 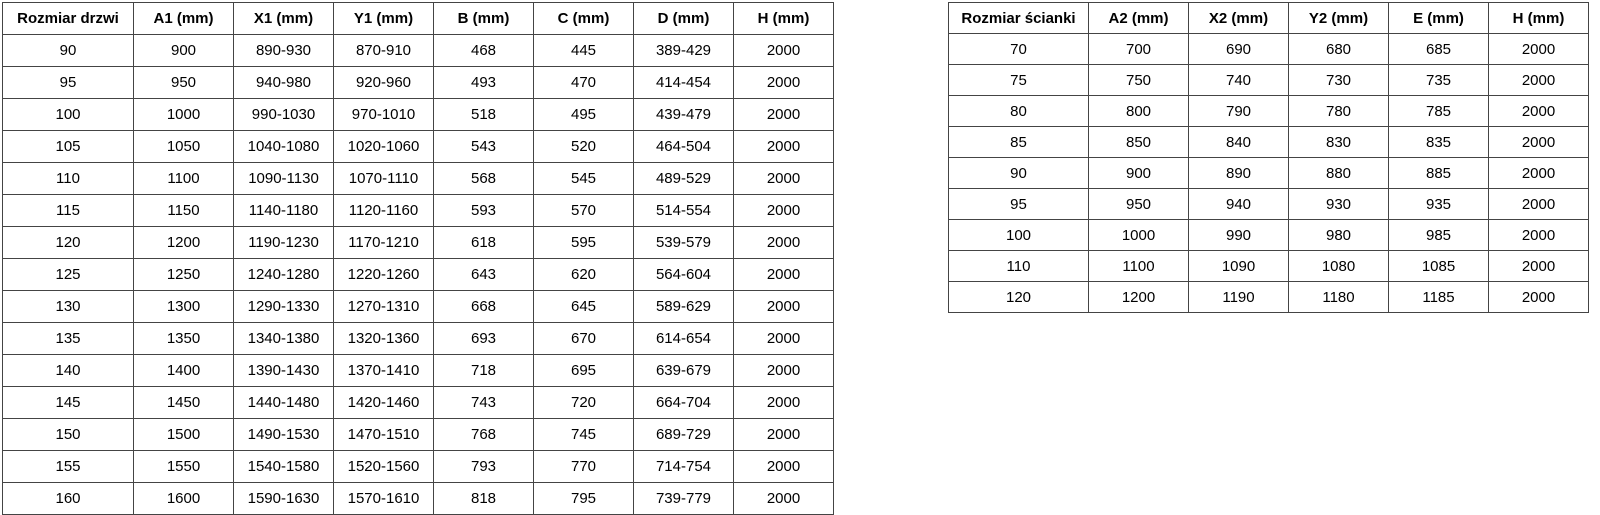 What do you see at coordinates (183, 370) in the screenshot?
I see `table-cell: 1400` at bounding box center [183, 370].